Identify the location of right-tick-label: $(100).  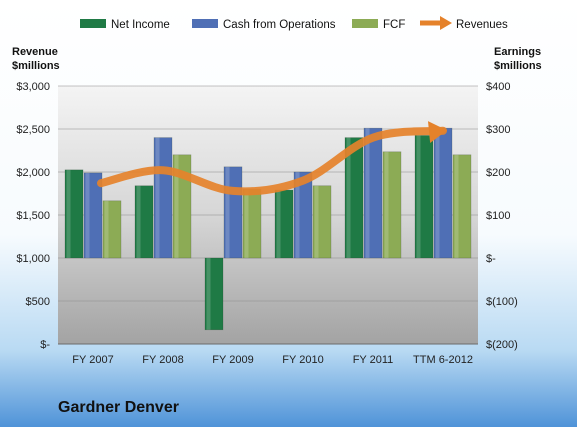
(502, 302).